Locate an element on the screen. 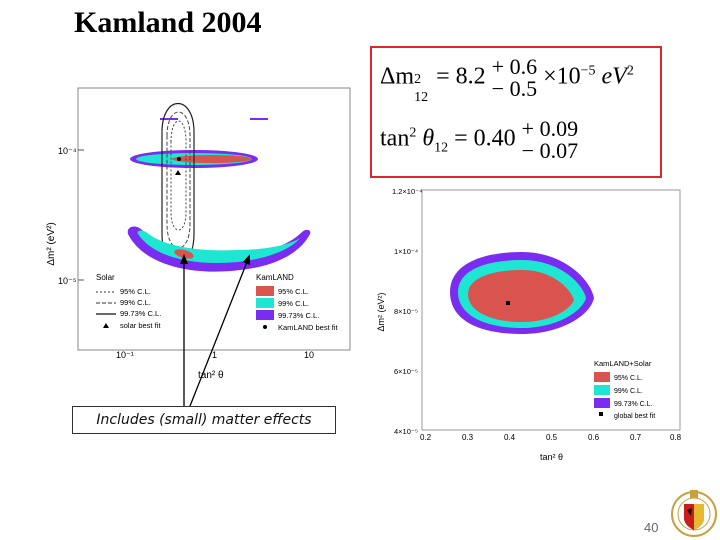 The height and width of the screenshot is (540, 720). right-ylabel: Δm² (eV²) is located at coordinates (381, 311).